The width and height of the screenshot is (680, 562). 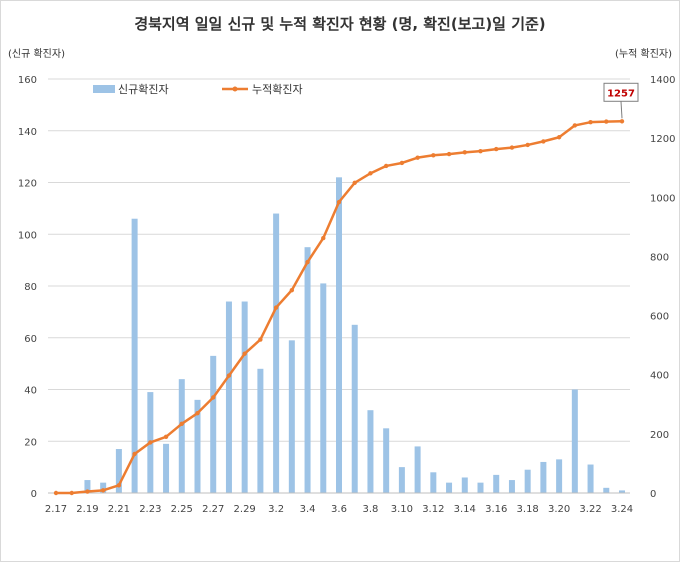 I want to click on y-right-tick-label: 1000, so click(x=662, y=198).